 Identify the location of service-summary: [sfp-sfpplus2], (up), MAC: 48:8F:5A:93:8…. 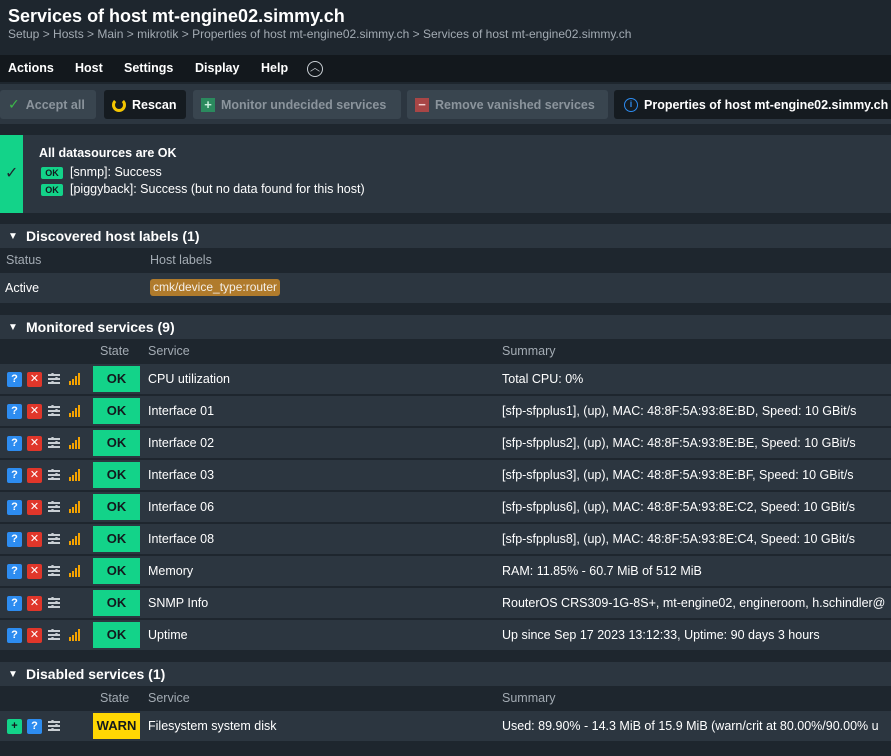
(679, 443).